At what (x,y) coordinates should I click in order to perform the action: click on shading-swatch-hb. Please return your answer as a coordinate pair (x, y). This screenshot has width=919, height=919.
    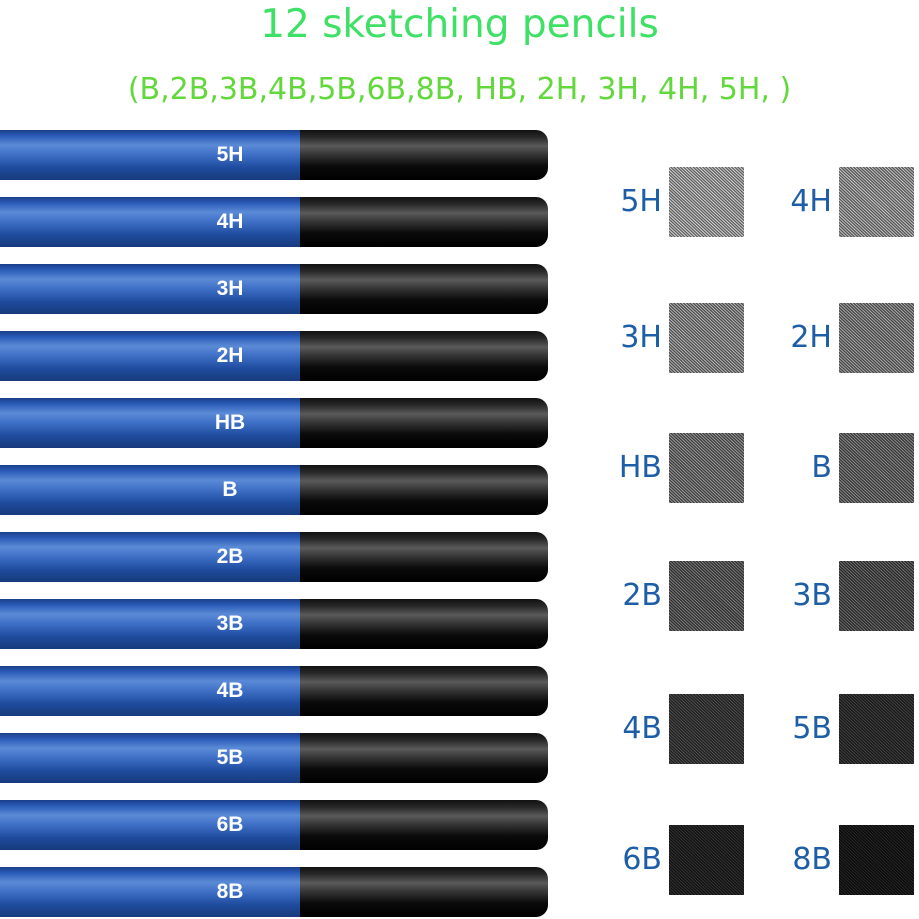
    Looking at the image, I should click on (706, 468).